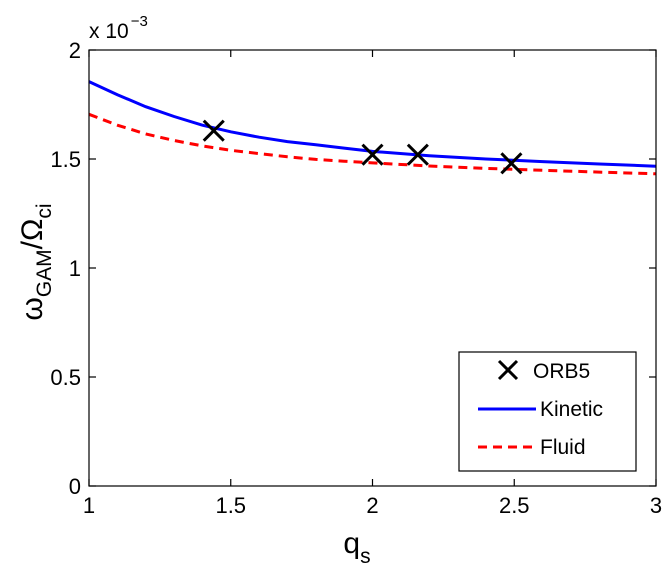  What do you see at coordinates (230, 505) in the screenshot?
I see `x-tick-label: 1.5` at bounding box center [230, 505].